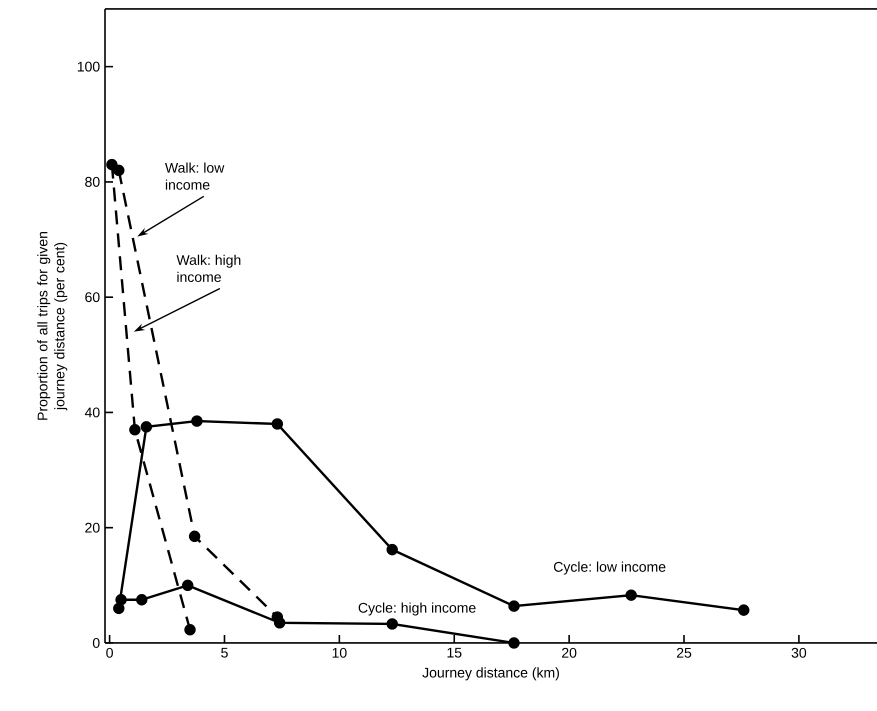 This screenshot has width=877, height=711. Describe the element at coordinates (109, 653) in the screenshot. I see `x-tick-label: 0` at that location.